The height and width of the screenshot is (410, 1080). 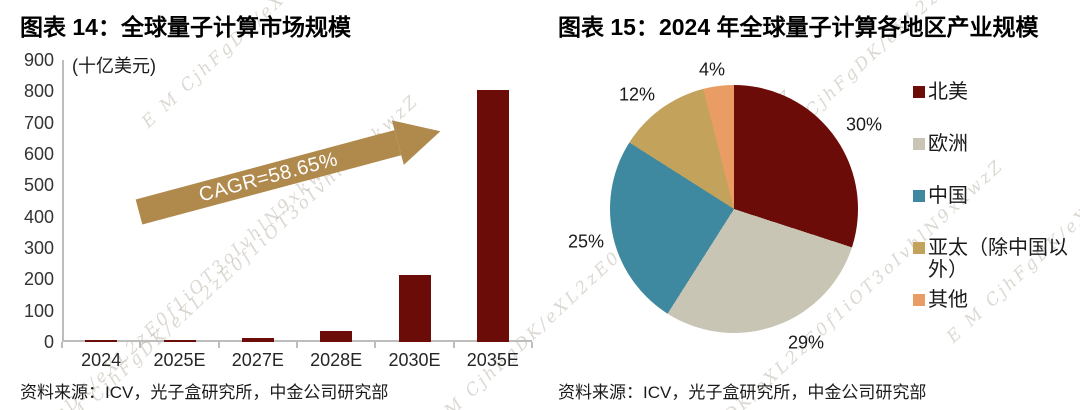 What do you see at coordinates (806, 342) in the screenshot?
I see `pie-percent-label-29: 29%` at bounding box center [806, 342].